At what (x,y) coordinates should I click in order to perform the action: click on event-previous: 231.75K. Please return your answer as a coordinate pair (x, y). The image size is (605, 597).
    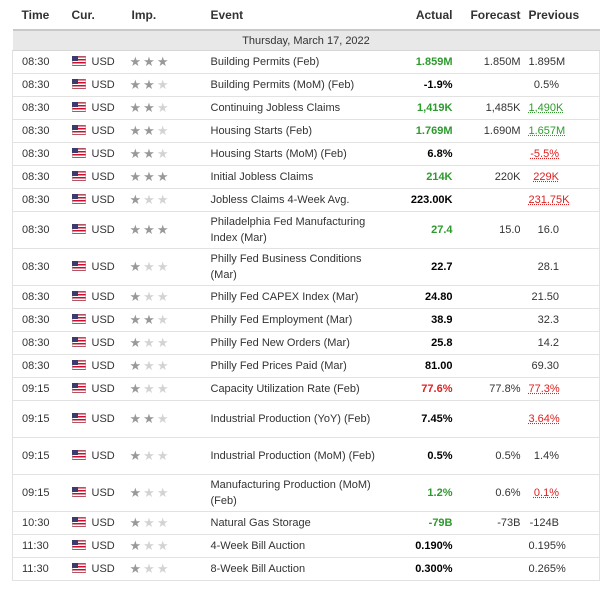
    Looking at the image, I should click on (564, 200).